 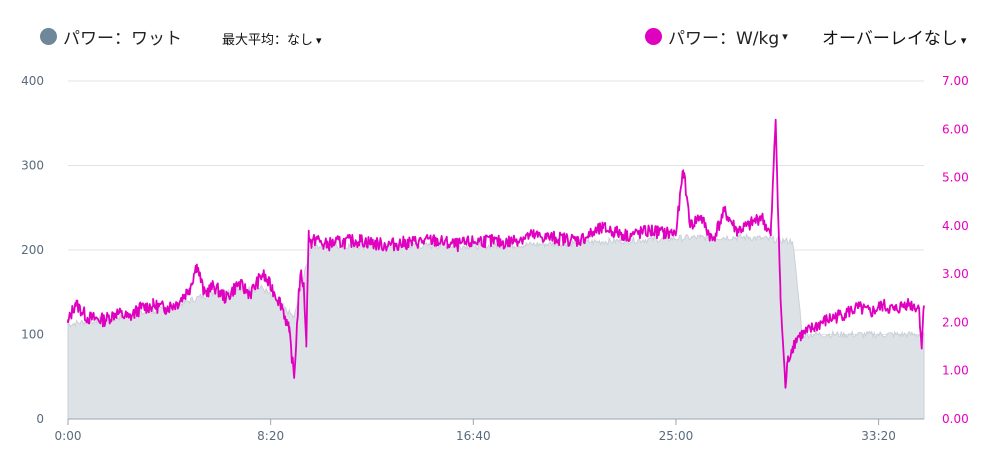 What do you see at coordinates (955, 274) in the screenshot?
I see `right-tick-label: 3.00` at bounding box center [955, 274].